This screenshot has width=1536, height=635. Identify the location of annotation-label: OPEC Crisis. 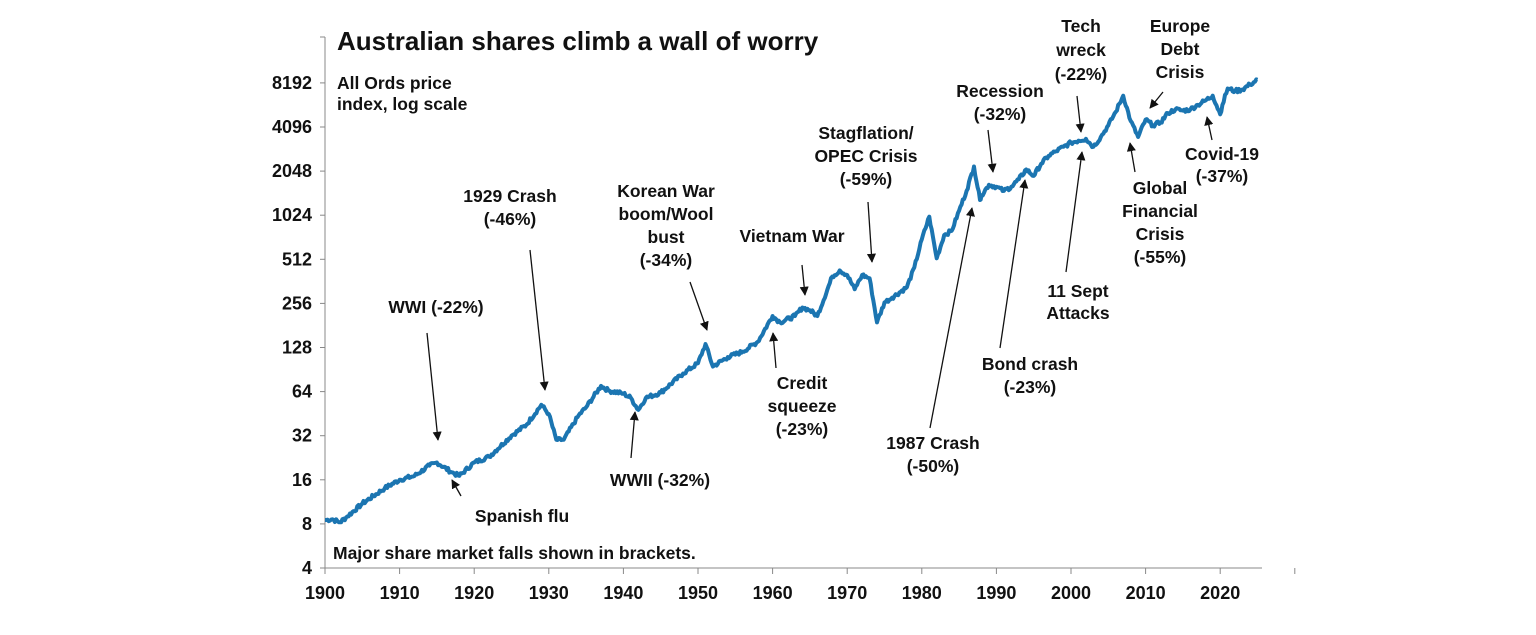
(865, 156).